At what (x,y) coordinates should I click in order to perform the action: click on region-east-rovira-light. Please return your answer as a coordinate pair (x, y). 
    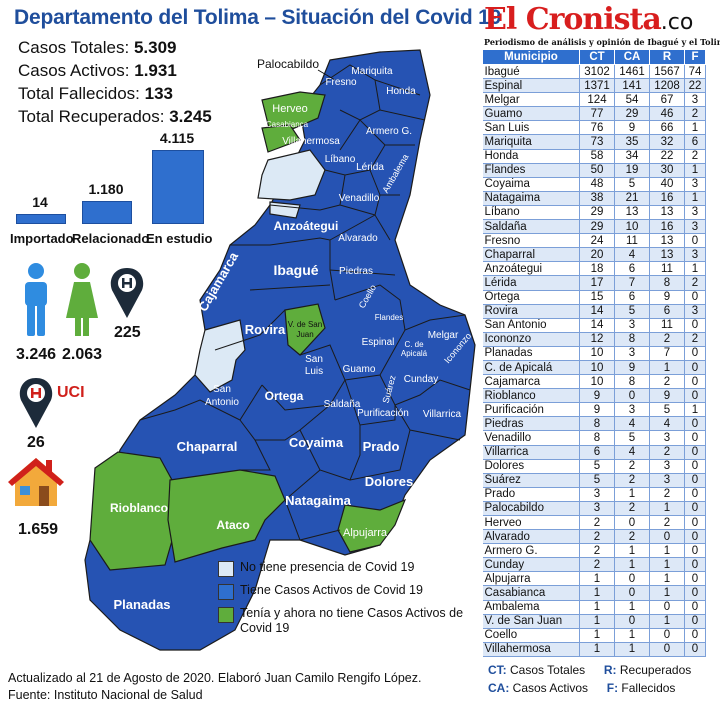
    Looking at the image, I should click on (220, 356).